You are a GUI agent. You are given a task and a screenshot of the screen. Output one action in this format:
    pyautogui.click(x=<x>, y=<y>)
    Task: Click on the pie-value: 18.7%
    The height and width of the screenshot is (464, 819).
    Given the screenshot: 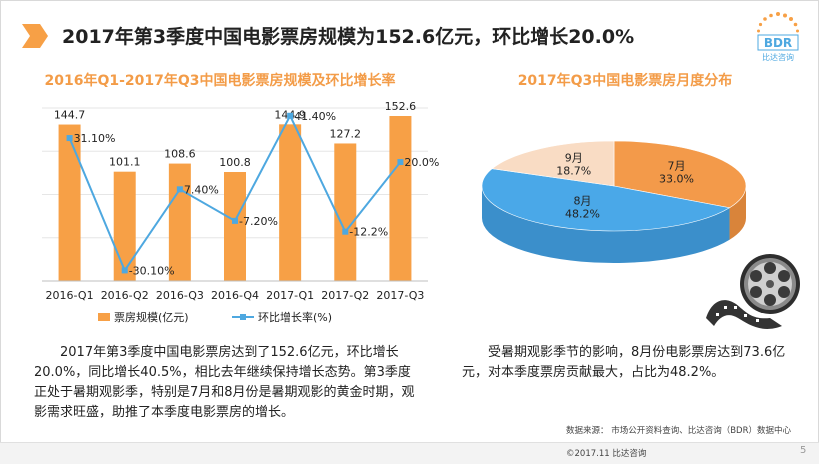 What is the action you would take?
    pyautogui.click(x=573, y=170)
    